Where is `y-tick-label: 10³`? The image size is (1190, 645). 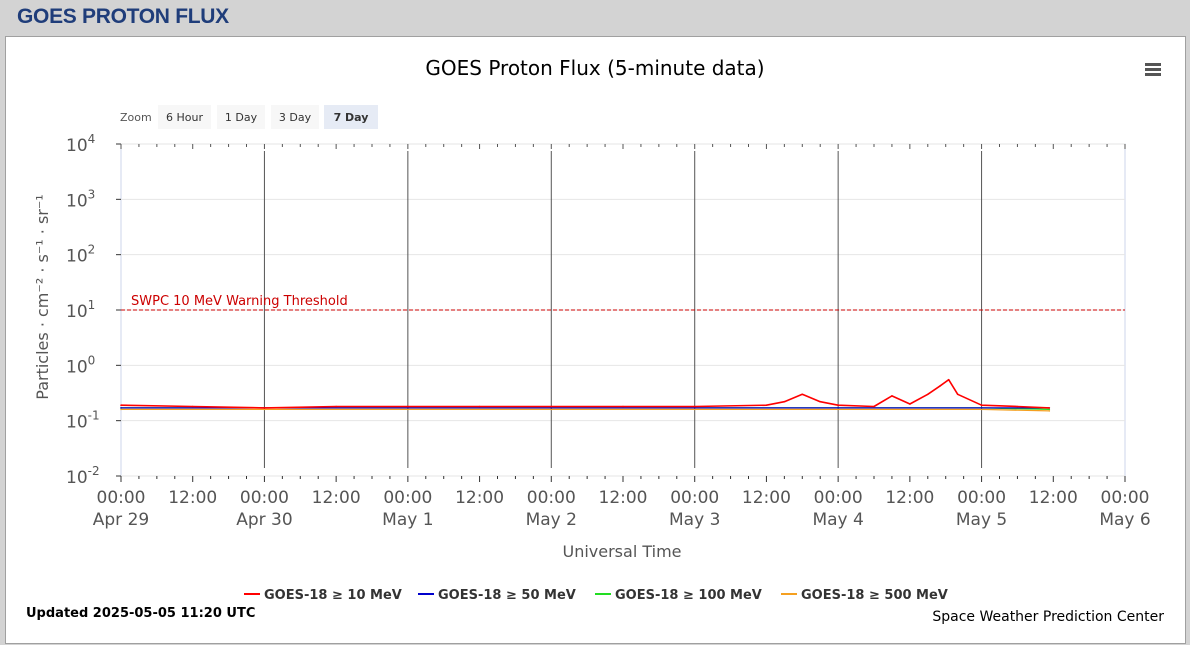
y-tick-label: 10³ is located at coordinates (80, 199).